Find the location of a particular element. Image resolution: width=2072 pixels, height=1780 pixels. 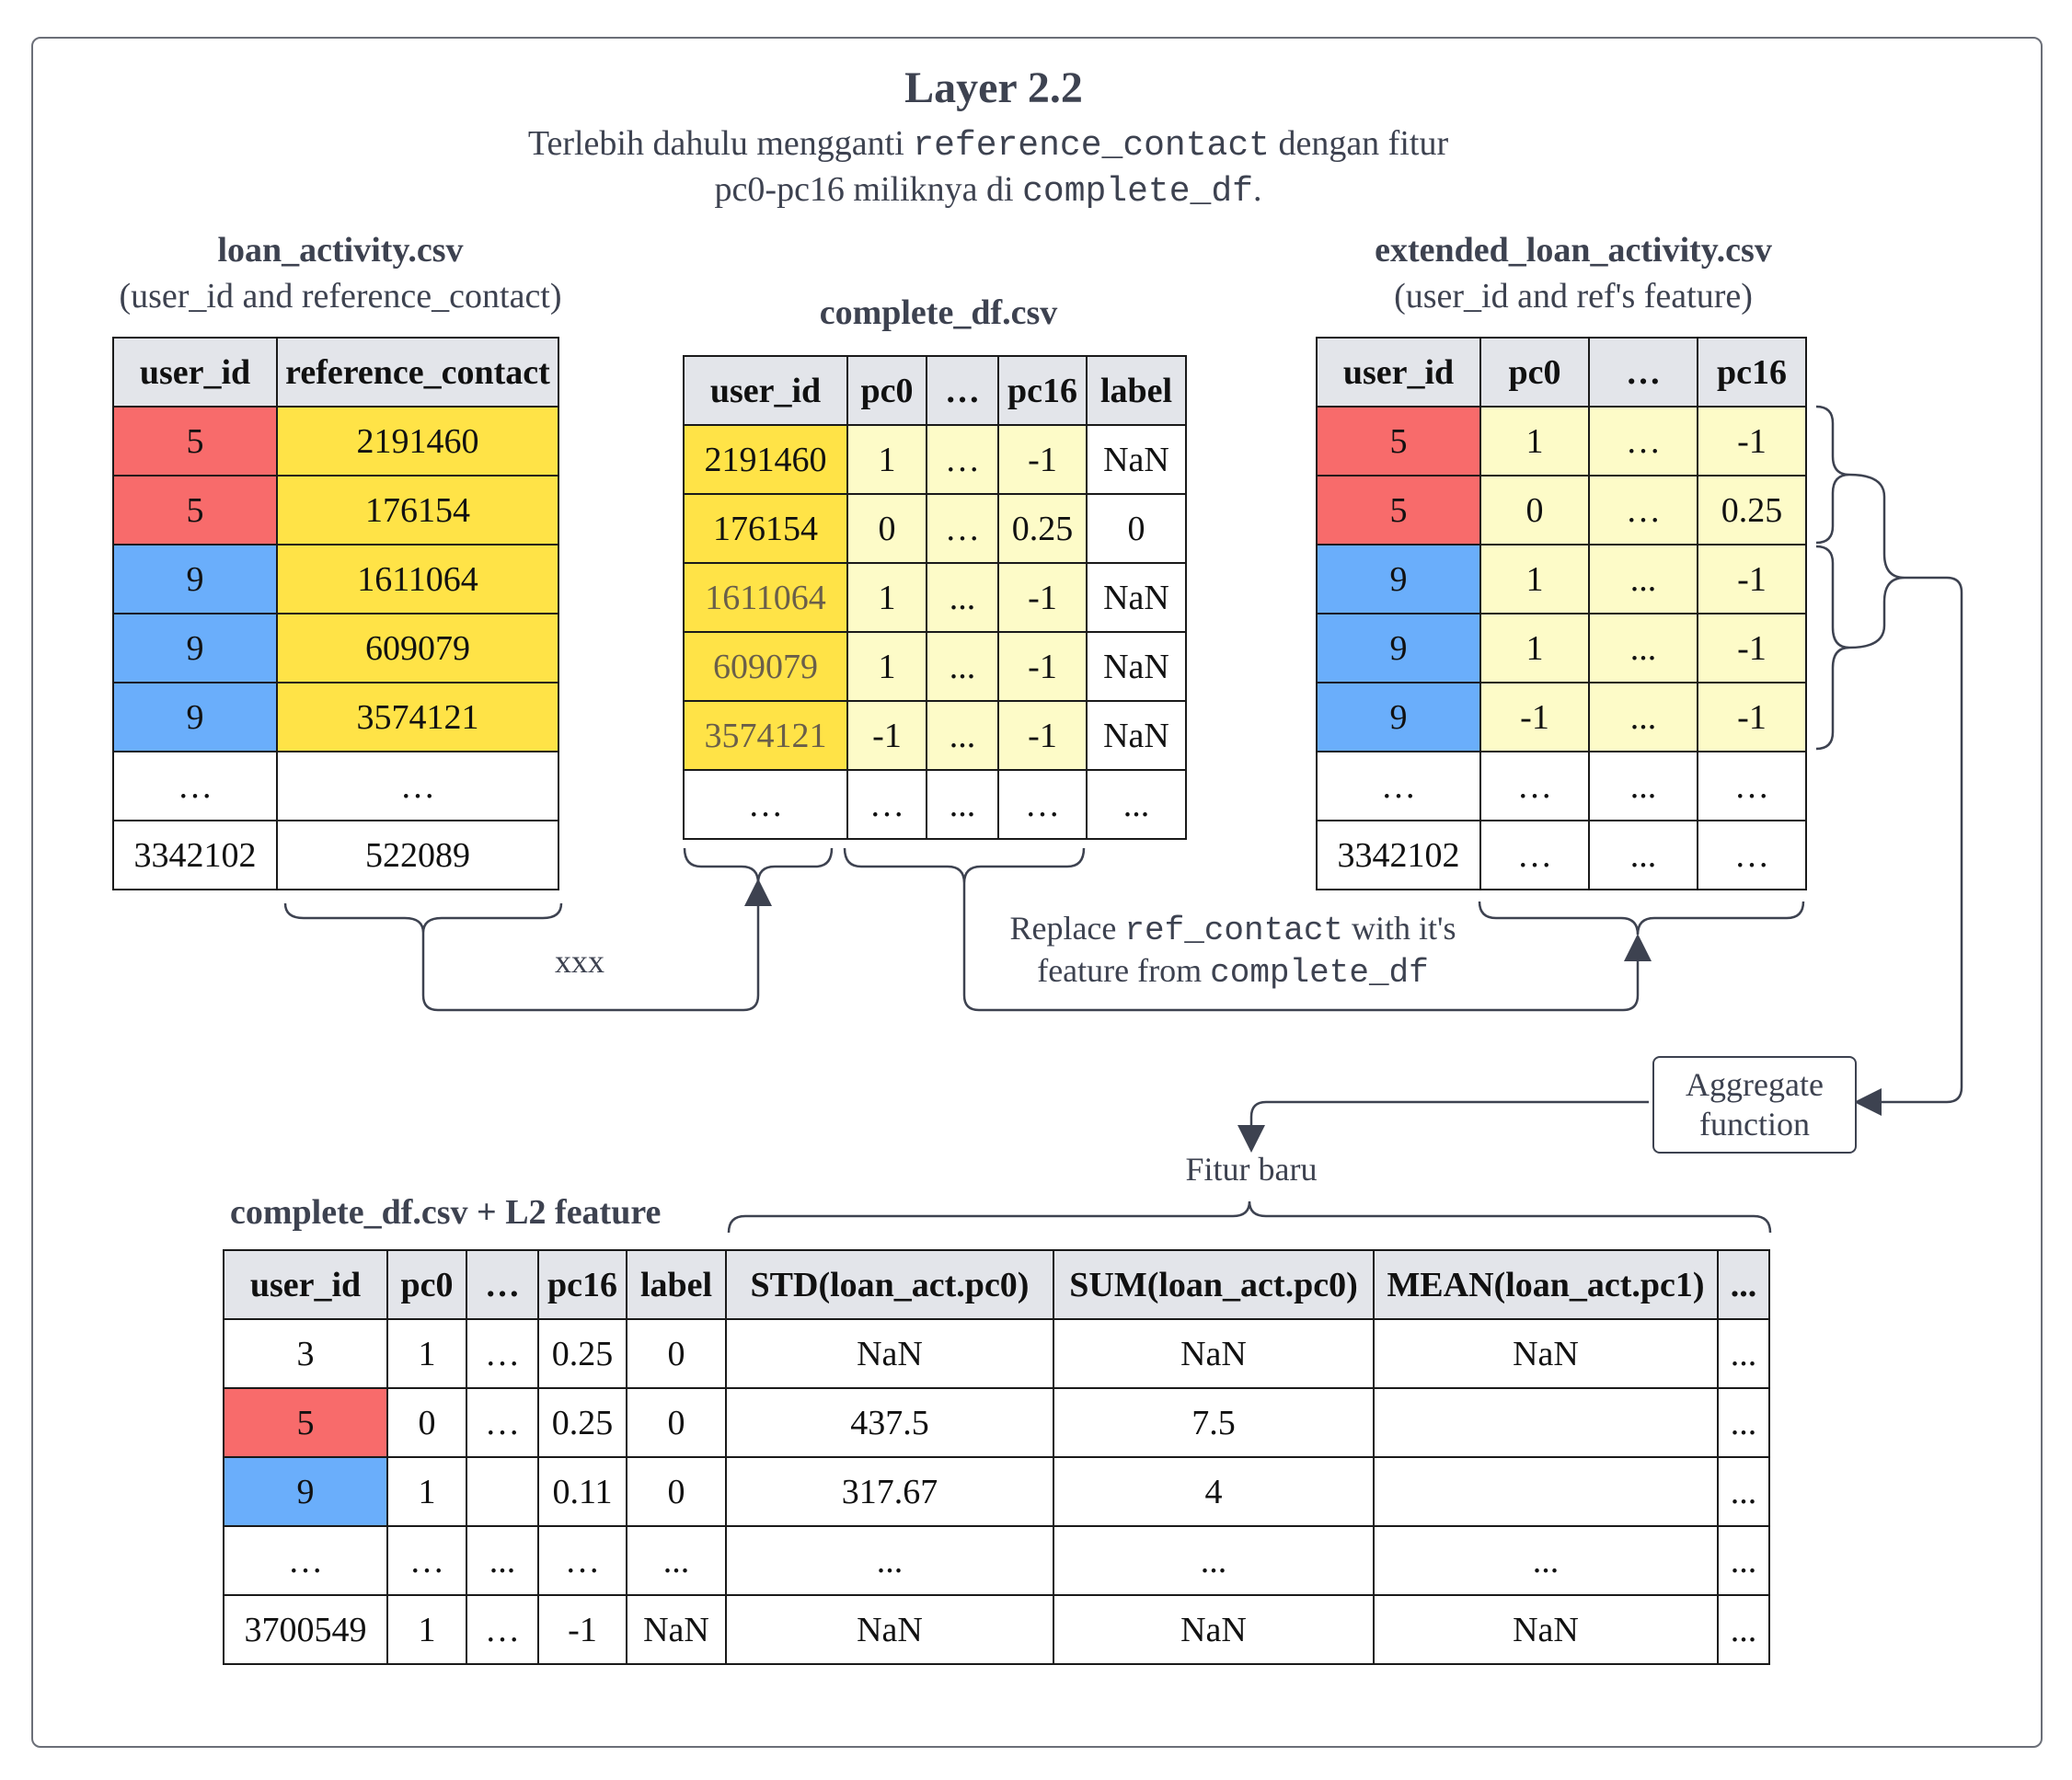

aggregate-label-line2: function is located at coordinates (1754, 1124).